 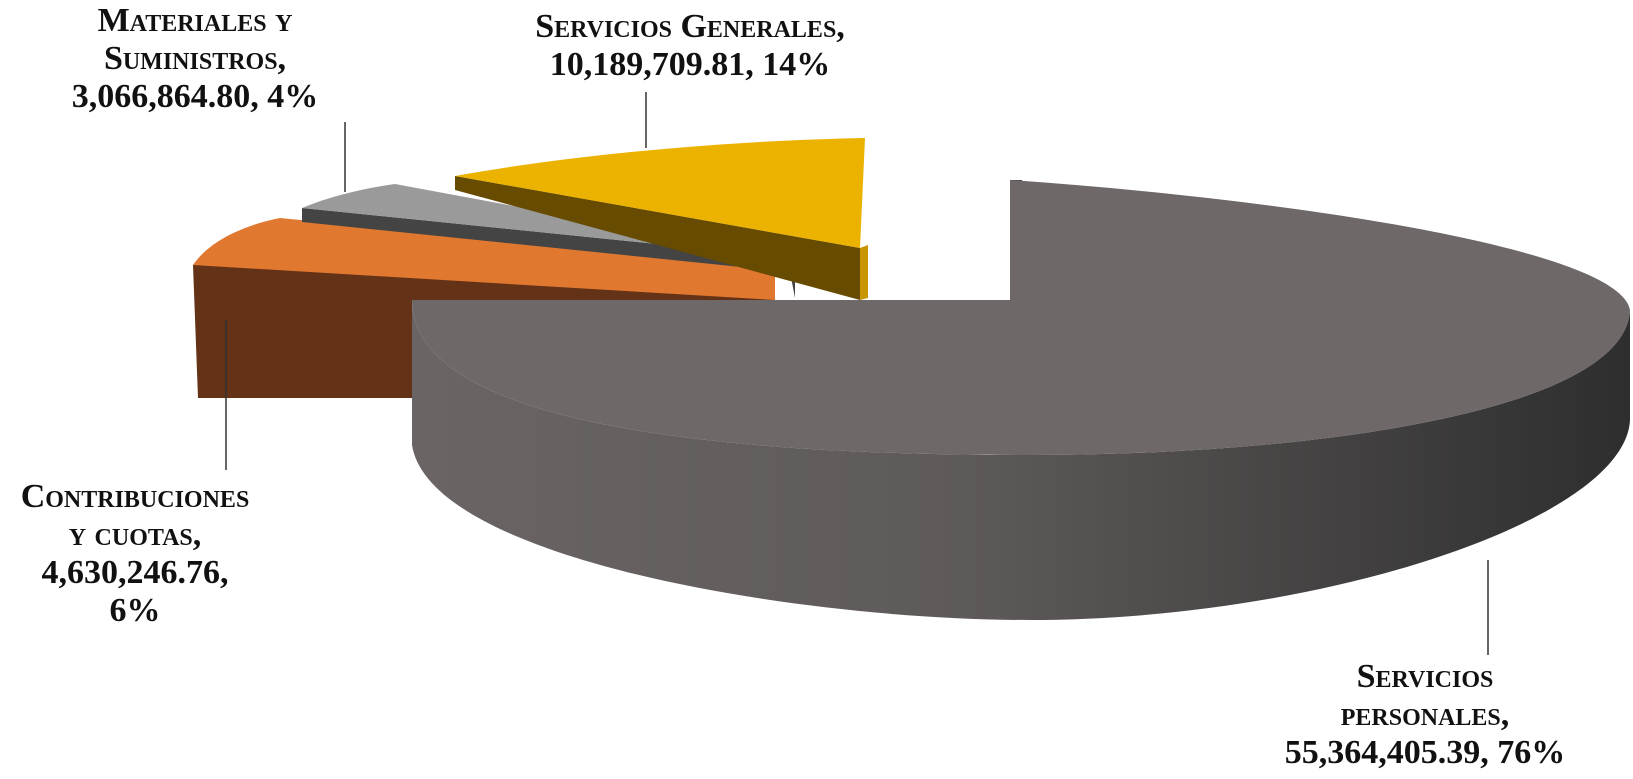 I want to click on label-value-percent: 55,364,405.39, 76%, so click(x=1425, y=752).